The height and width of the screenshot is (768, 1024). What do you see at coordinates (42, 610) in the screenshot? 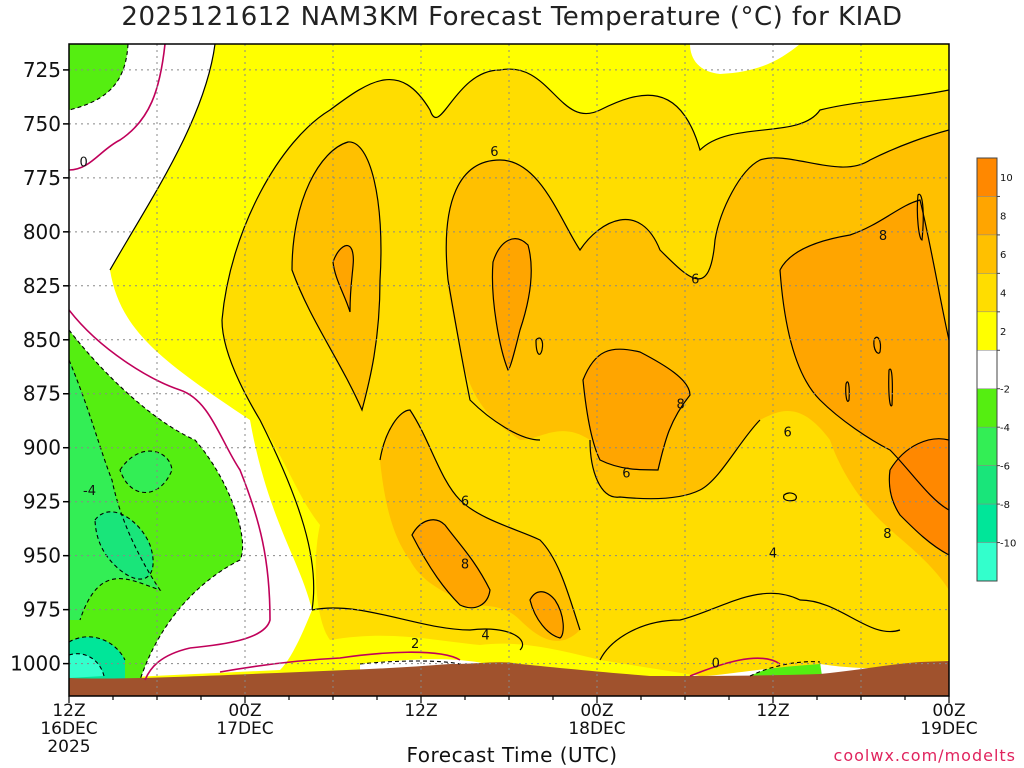
I see `y-tick-label: 975` at bounding box center [42, 610].